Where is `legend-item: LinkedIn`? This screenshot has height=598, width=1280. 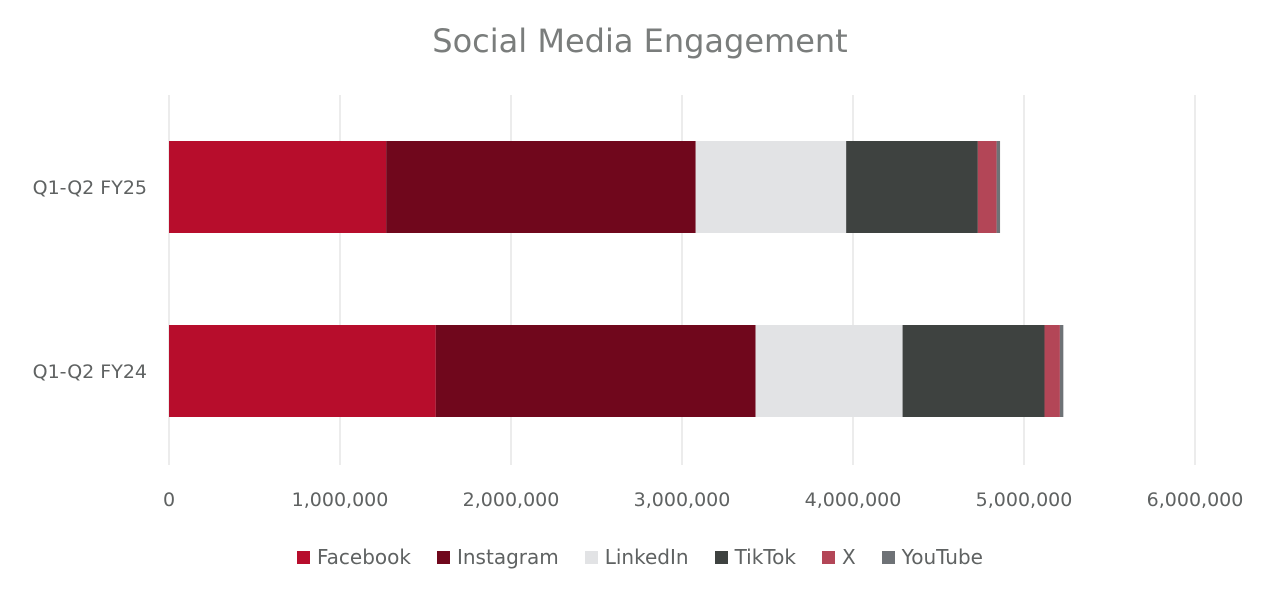 legend-item: LinkedIn is located at coordinates (636, 557).